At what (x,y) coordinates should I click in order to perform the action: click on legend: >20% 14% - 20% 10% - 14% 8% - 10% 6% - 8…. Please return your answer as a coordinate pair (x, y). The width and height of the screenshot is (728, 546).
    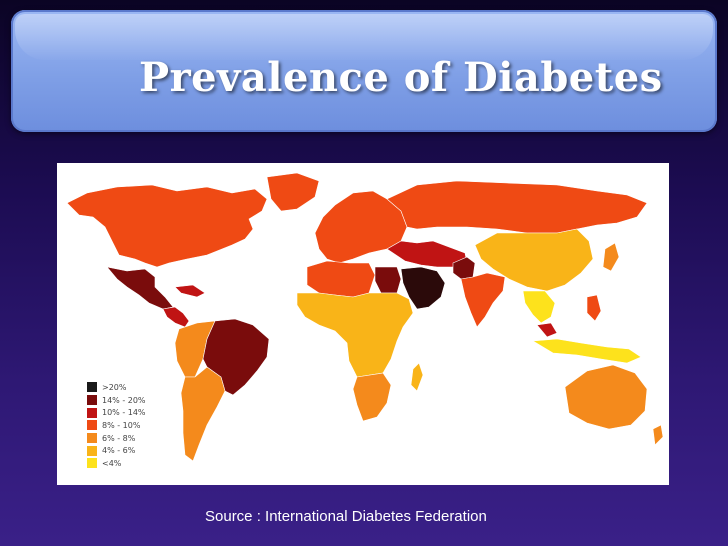
    Looking at the image, I should click on (127, 425).